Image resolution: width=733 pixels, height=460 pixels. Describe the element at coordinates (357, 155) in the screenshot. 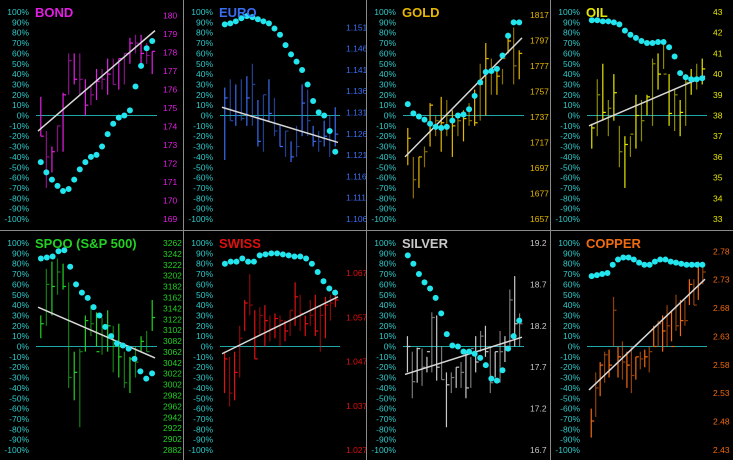

I see `price-tick-label: 1.121` at that location.